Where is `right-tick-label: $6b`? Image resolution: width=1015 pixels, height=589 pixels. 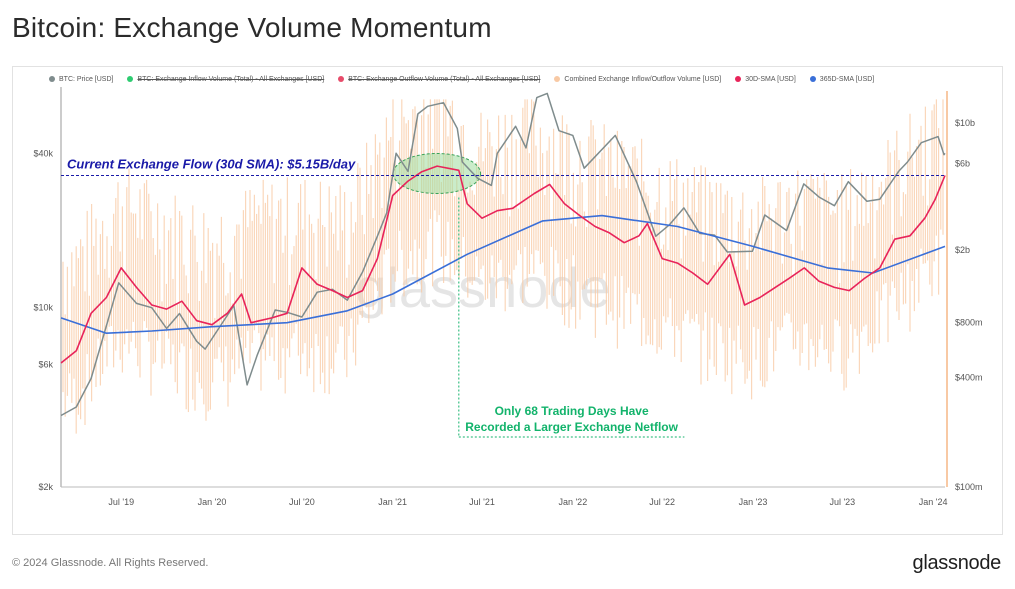
right-tick-label: $6b is located at coordinates (962, 163).